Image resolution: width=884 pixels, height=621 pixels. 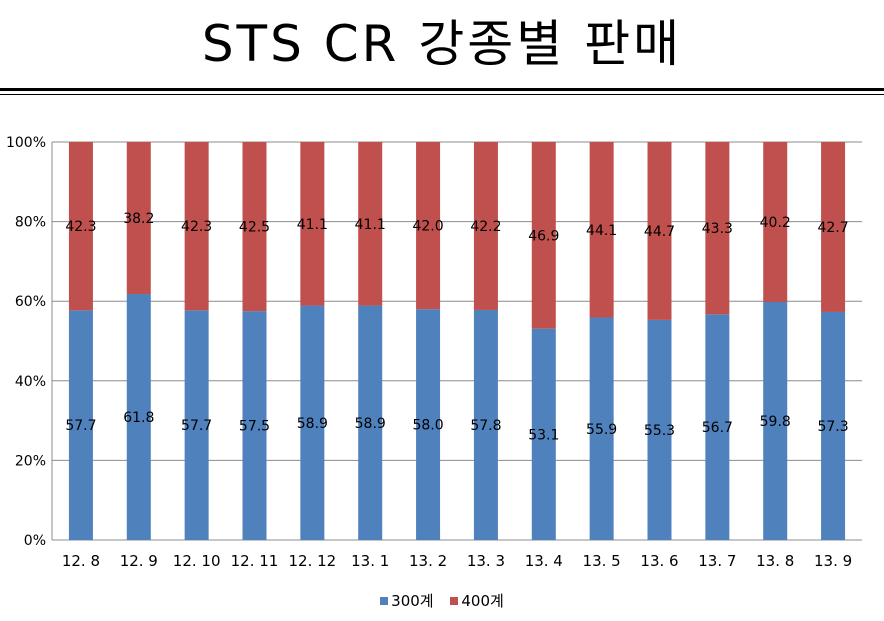 What do you see at coordinates (442, 44) in the screenshot?
I see `chart-title: STS CR 강종별 판매` at bounding box center [442, 44].